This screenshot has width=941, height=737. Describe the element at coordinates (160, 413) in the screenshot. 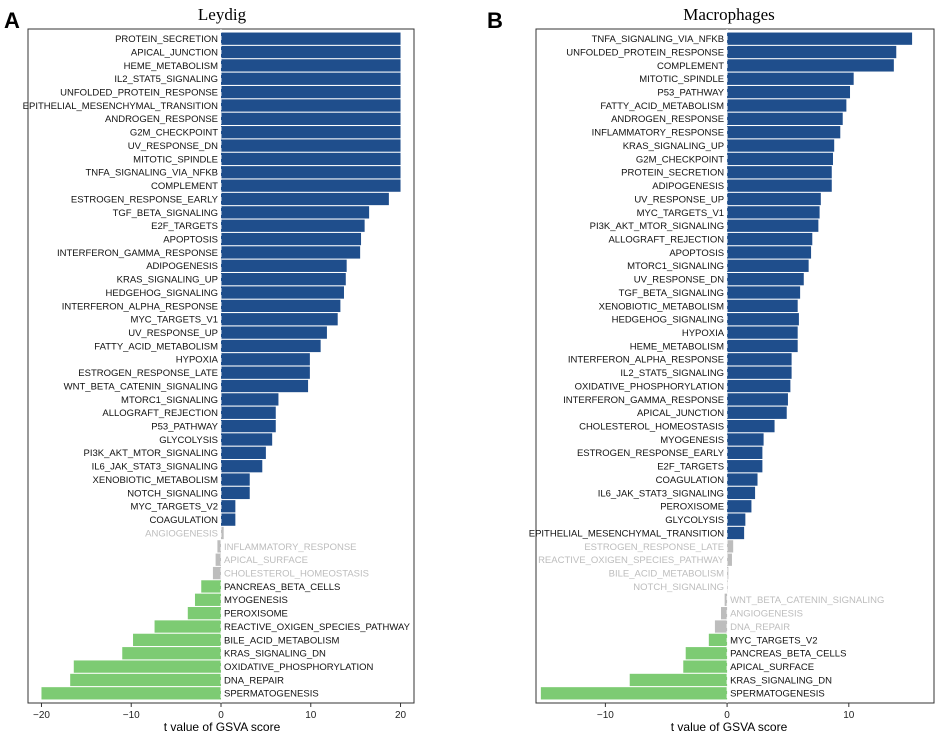

I see `bar-label-a-allograft-rejection: ALLOGRAFT_REJECTION` at that location.